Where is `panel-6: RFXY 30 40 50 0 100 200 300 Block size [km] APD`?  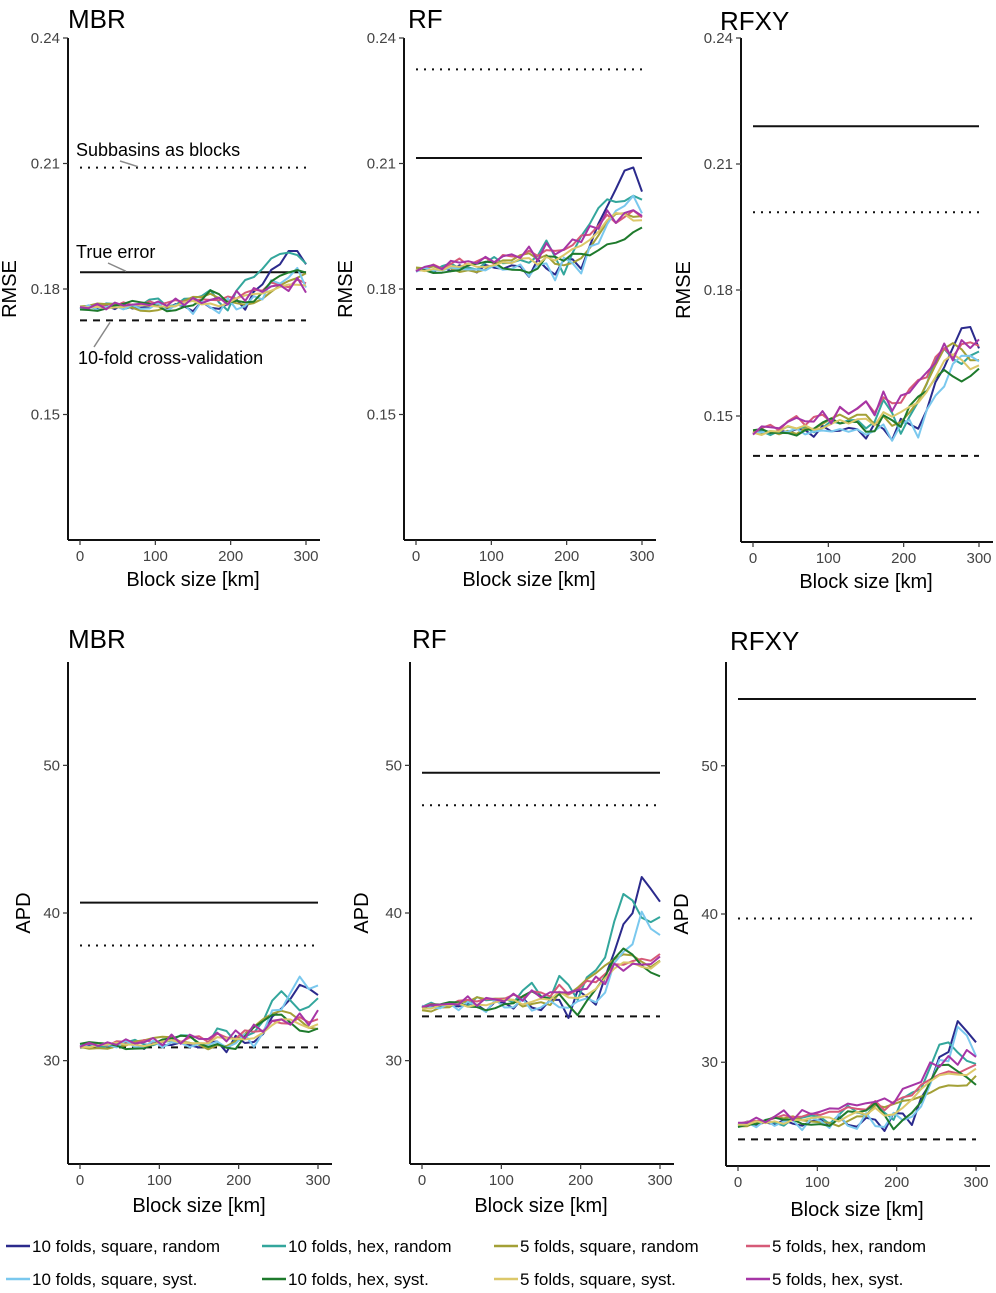 panel-6: RFXY 30 40 50 0 100 200 300 Block size [km] APD is located at coordinates (830, 923).